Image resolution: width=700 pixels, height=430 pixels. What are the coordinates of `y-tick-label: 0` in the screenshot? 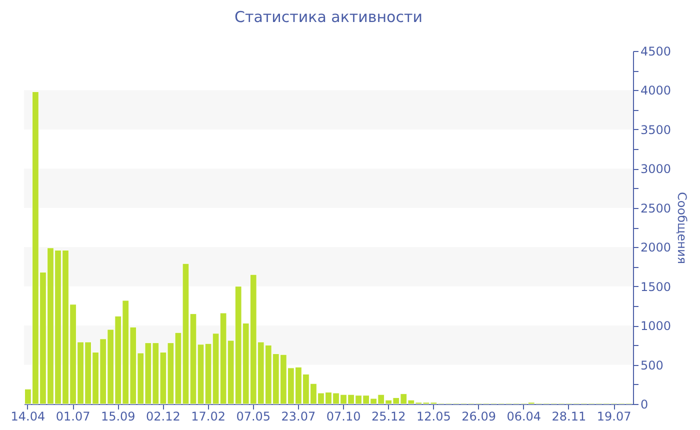 It's located at (644, 405).